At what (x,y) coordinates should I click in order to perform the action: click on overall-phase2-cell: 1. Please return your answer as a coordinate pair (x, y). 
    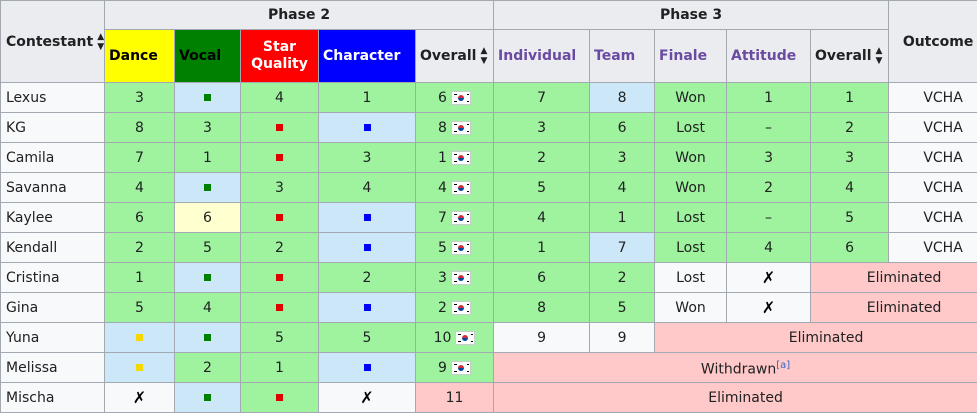
    Looking at the image, I should click on (455, 158).